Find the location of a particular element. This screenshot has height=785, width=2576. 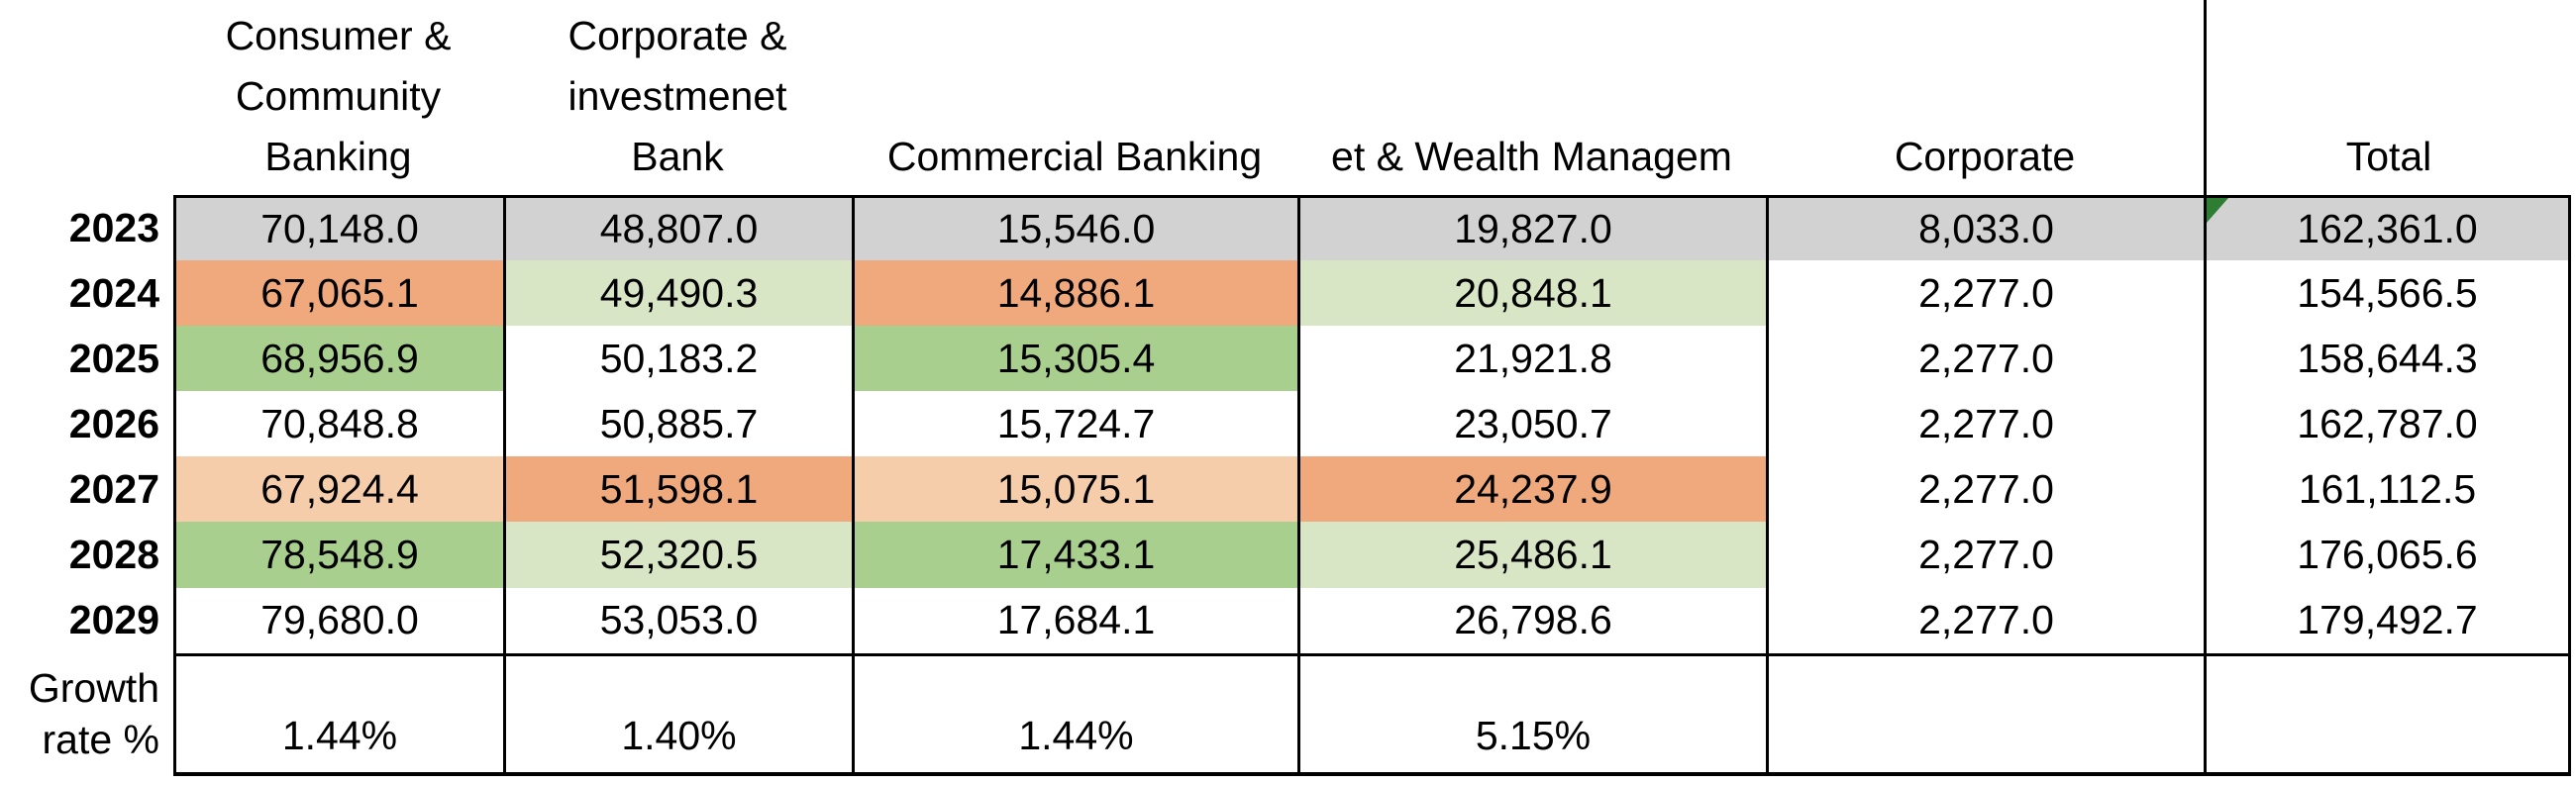

cell-2024-awm: 20,848.1 is located at coordinates (1531, 294).